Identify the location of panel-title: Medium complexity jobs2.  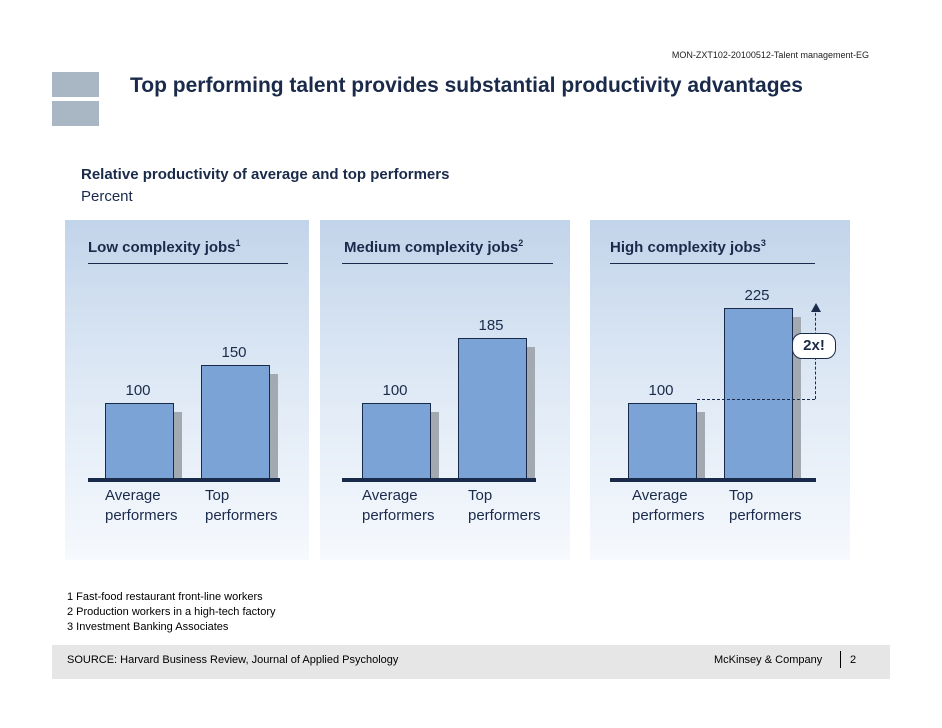
(433, 247).